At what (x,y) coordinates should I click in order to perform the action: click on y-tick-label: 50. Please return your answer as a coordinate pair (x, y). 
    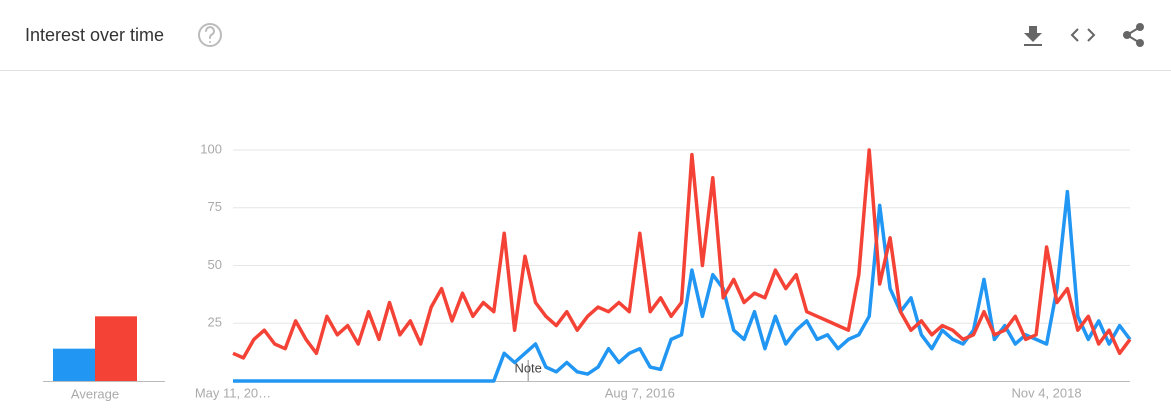
    Looking at the image, I should click on (215, 264).